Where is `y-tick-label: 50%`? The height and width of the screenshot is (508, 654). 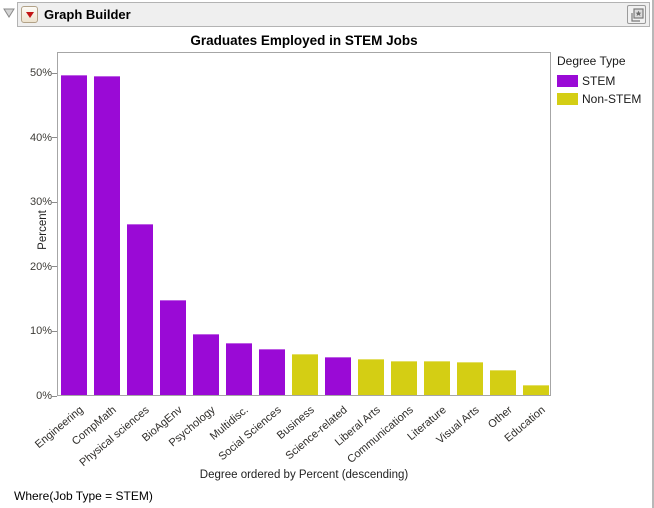
y-tick-label: 50% is located at coordinates (40, 73).